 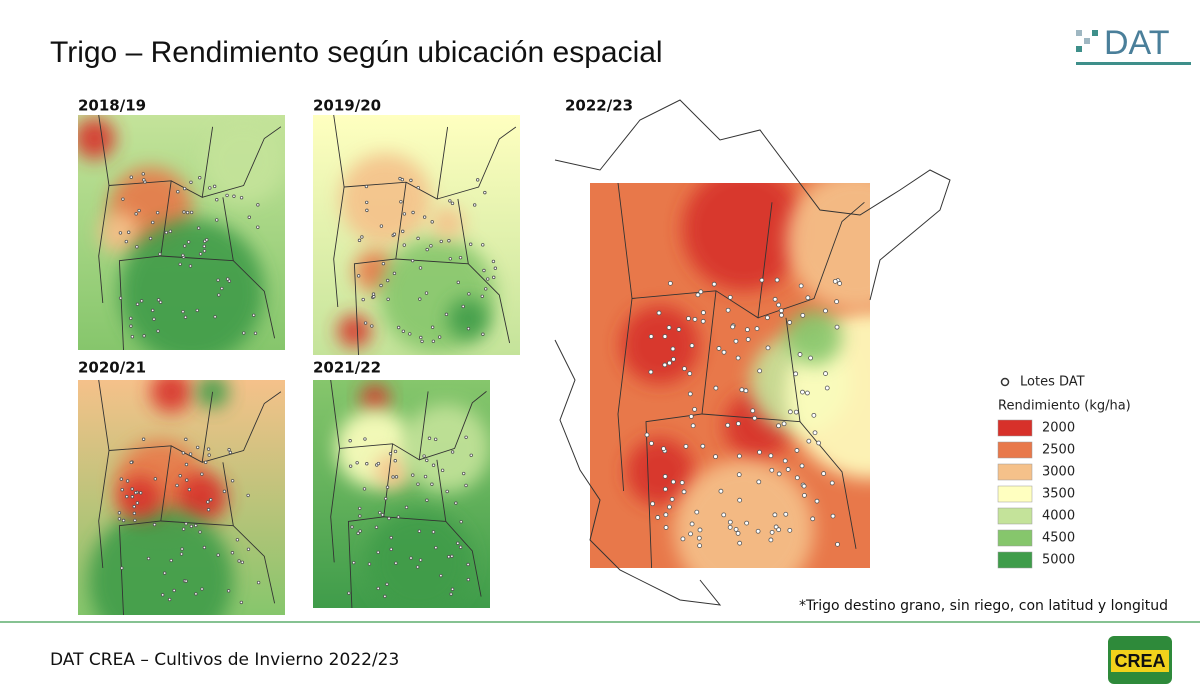 I want to click on legend-value: 4500, so click(x=1058, y=538).